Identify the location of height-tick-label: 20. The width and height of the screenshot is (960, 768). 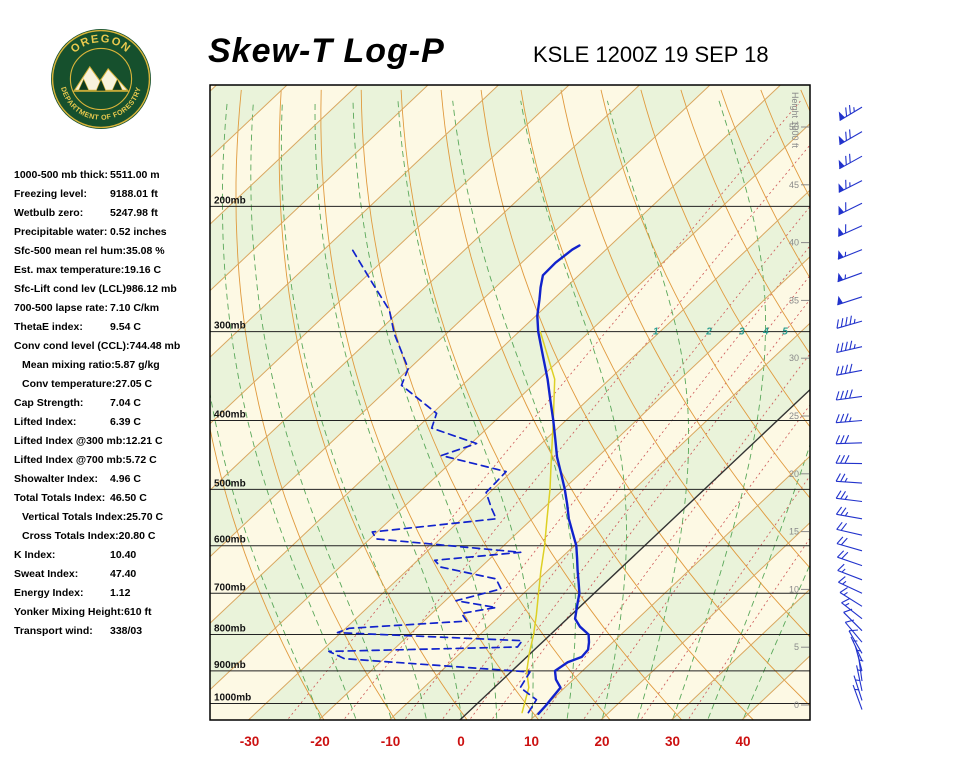
(794, 474).